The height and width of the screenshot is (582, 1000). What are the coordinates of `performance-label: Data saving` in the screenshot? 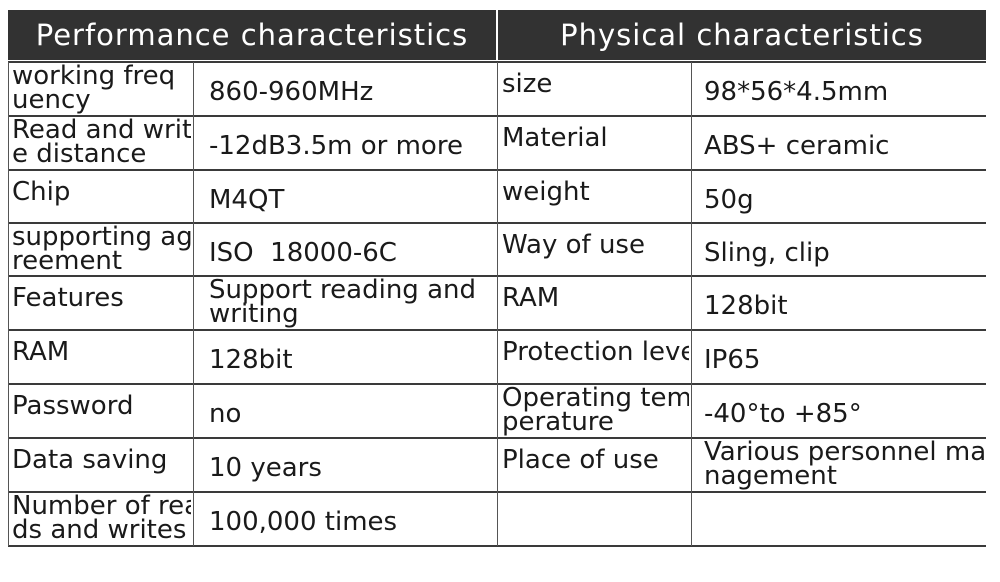 It's located at (90, 461).